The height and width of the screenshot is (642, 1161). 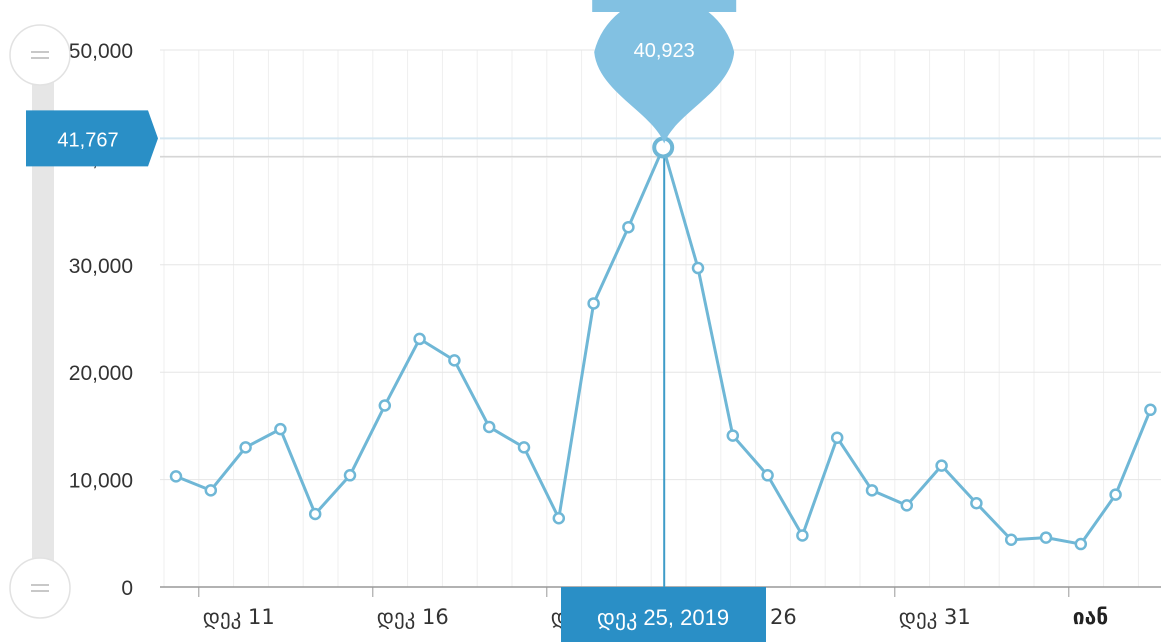 What do you see at coordinates (101, 481) in the screenshot?
I see `y-tick-label: 10,000` at bounding box center [101, 481].